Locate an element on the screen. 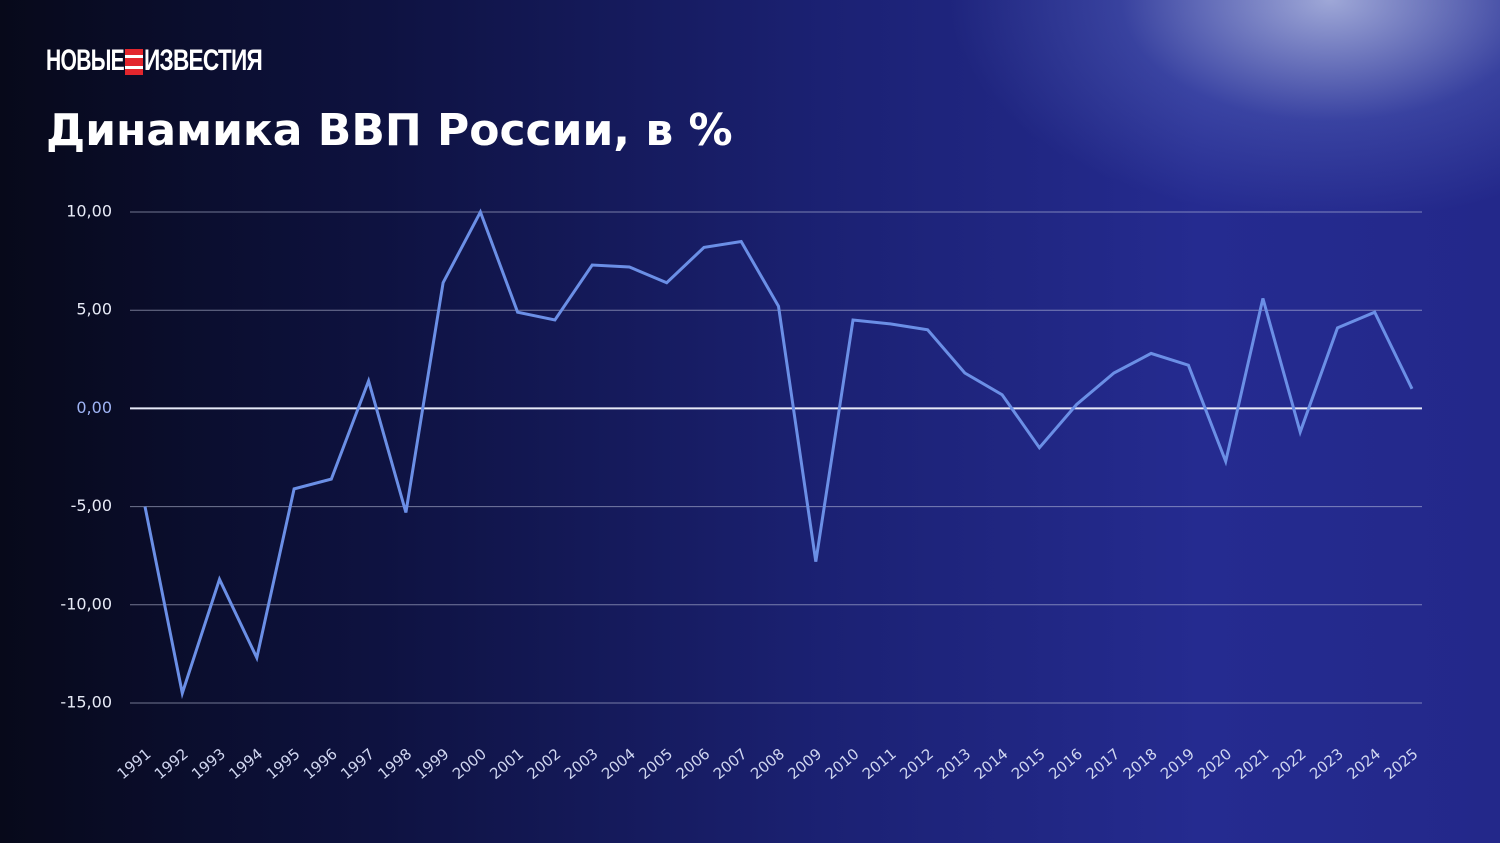 The height and width of the screenshot is (843, 1500). x-tick-label: 1995 is located at coordinates (283, 764).